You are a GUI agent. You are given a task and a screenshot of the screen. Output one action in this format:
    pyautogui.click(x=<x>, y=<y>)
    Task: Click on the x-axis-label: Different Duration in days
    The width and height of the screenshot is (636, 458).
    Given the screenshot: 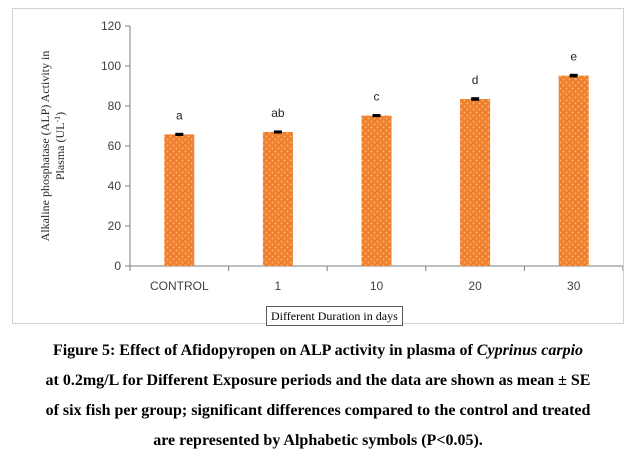 What is the action you would take?
    pyautogui.click(x=334, y=316)
    